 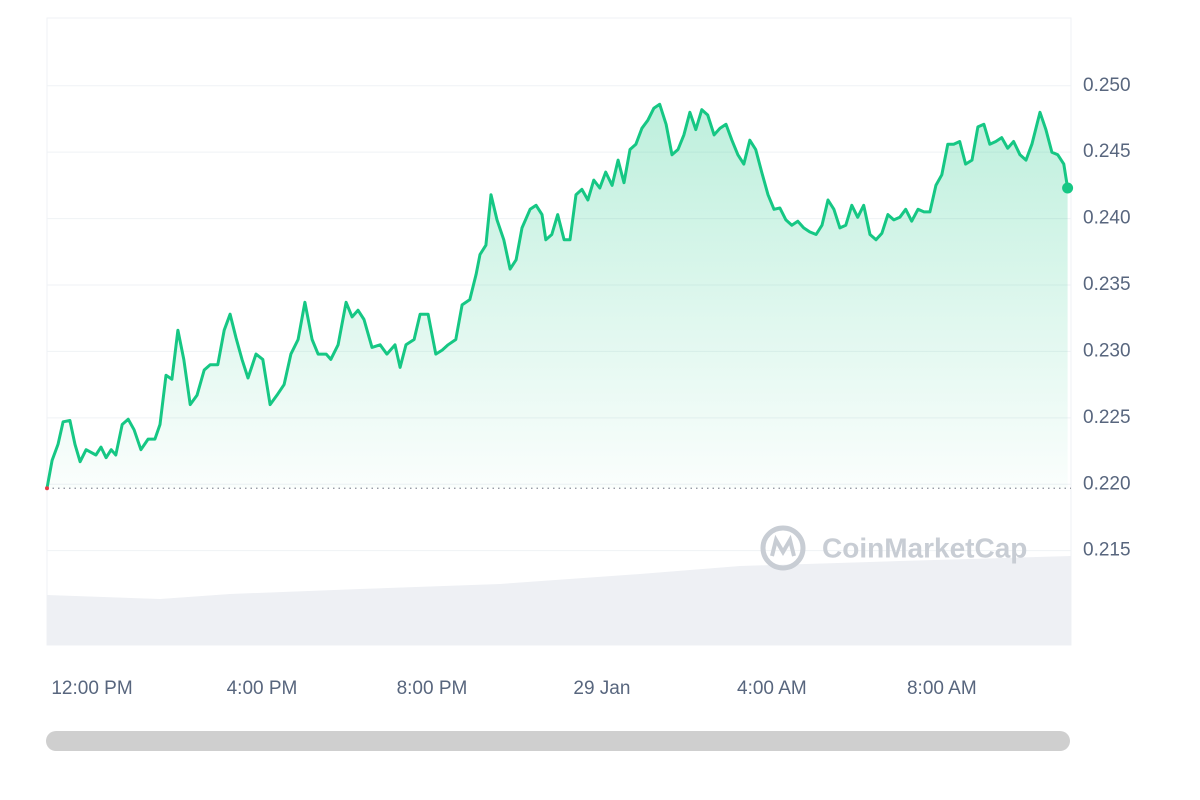 What do you see at coordinates (924, 547) in the screenshot?
I see `watermark-text: CoinMarketCap` at bounding box center [924, 547].